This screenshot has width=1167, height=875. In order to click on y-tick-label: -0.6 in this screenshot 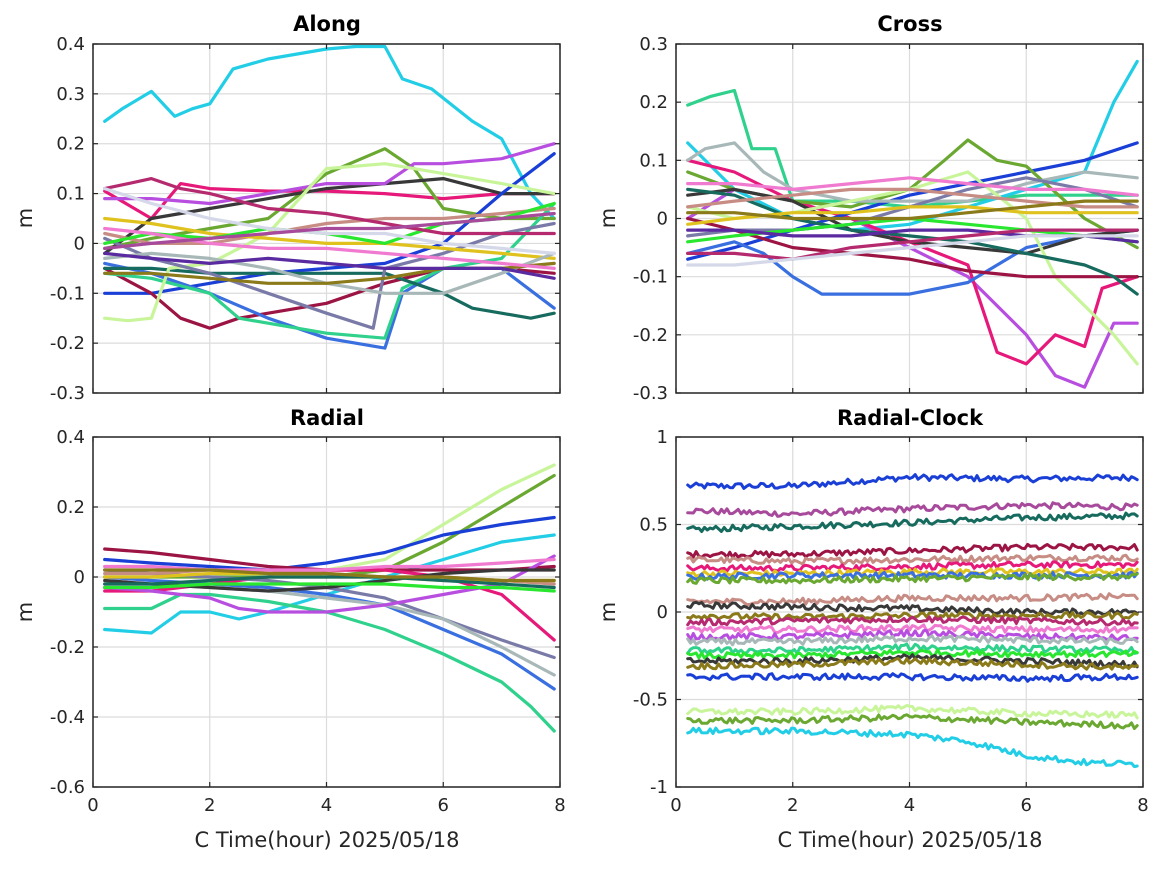, I will do `click(67, 787)`.